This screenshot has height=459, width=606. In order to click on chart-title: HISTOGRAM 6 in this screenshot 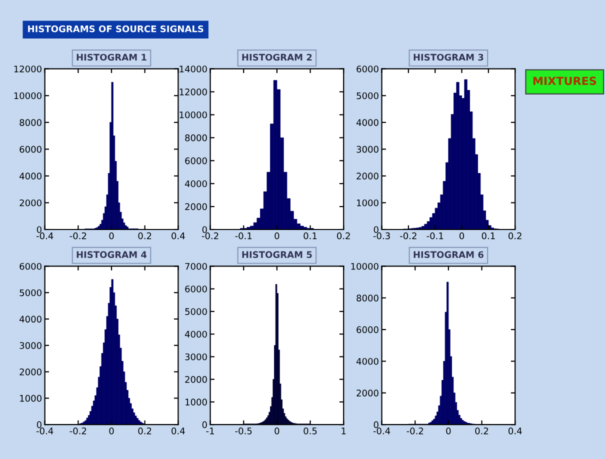, I will do `click(449, 254)`.